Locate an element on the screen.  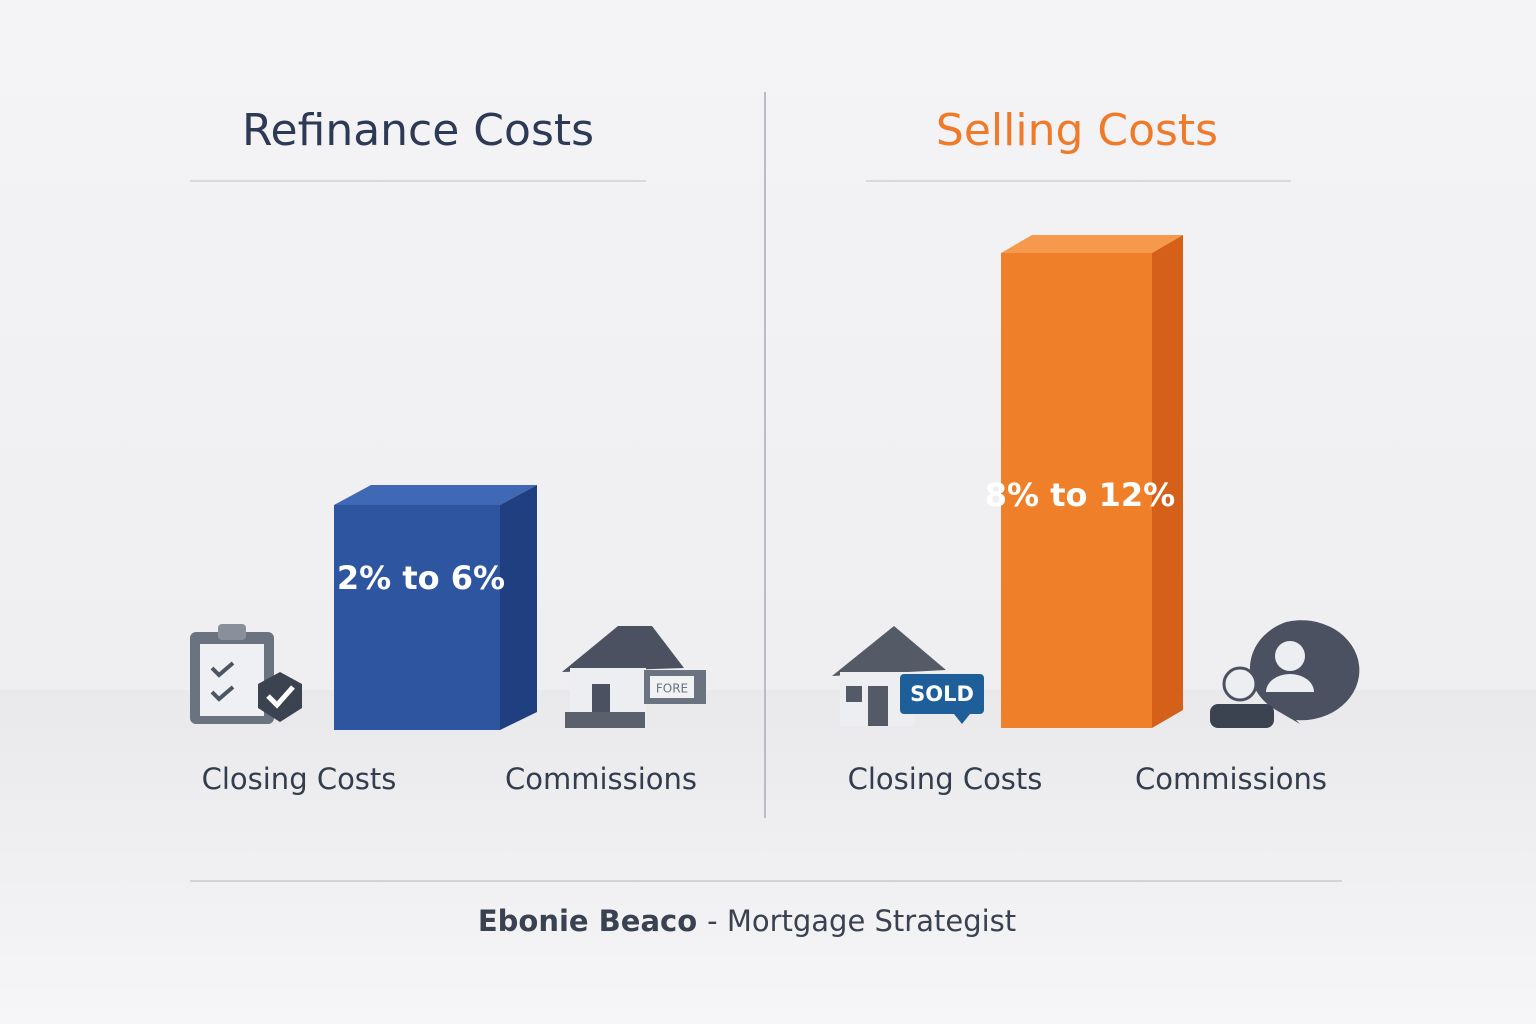
range-label: 2% to 6% is located at coordinates (421, 578).